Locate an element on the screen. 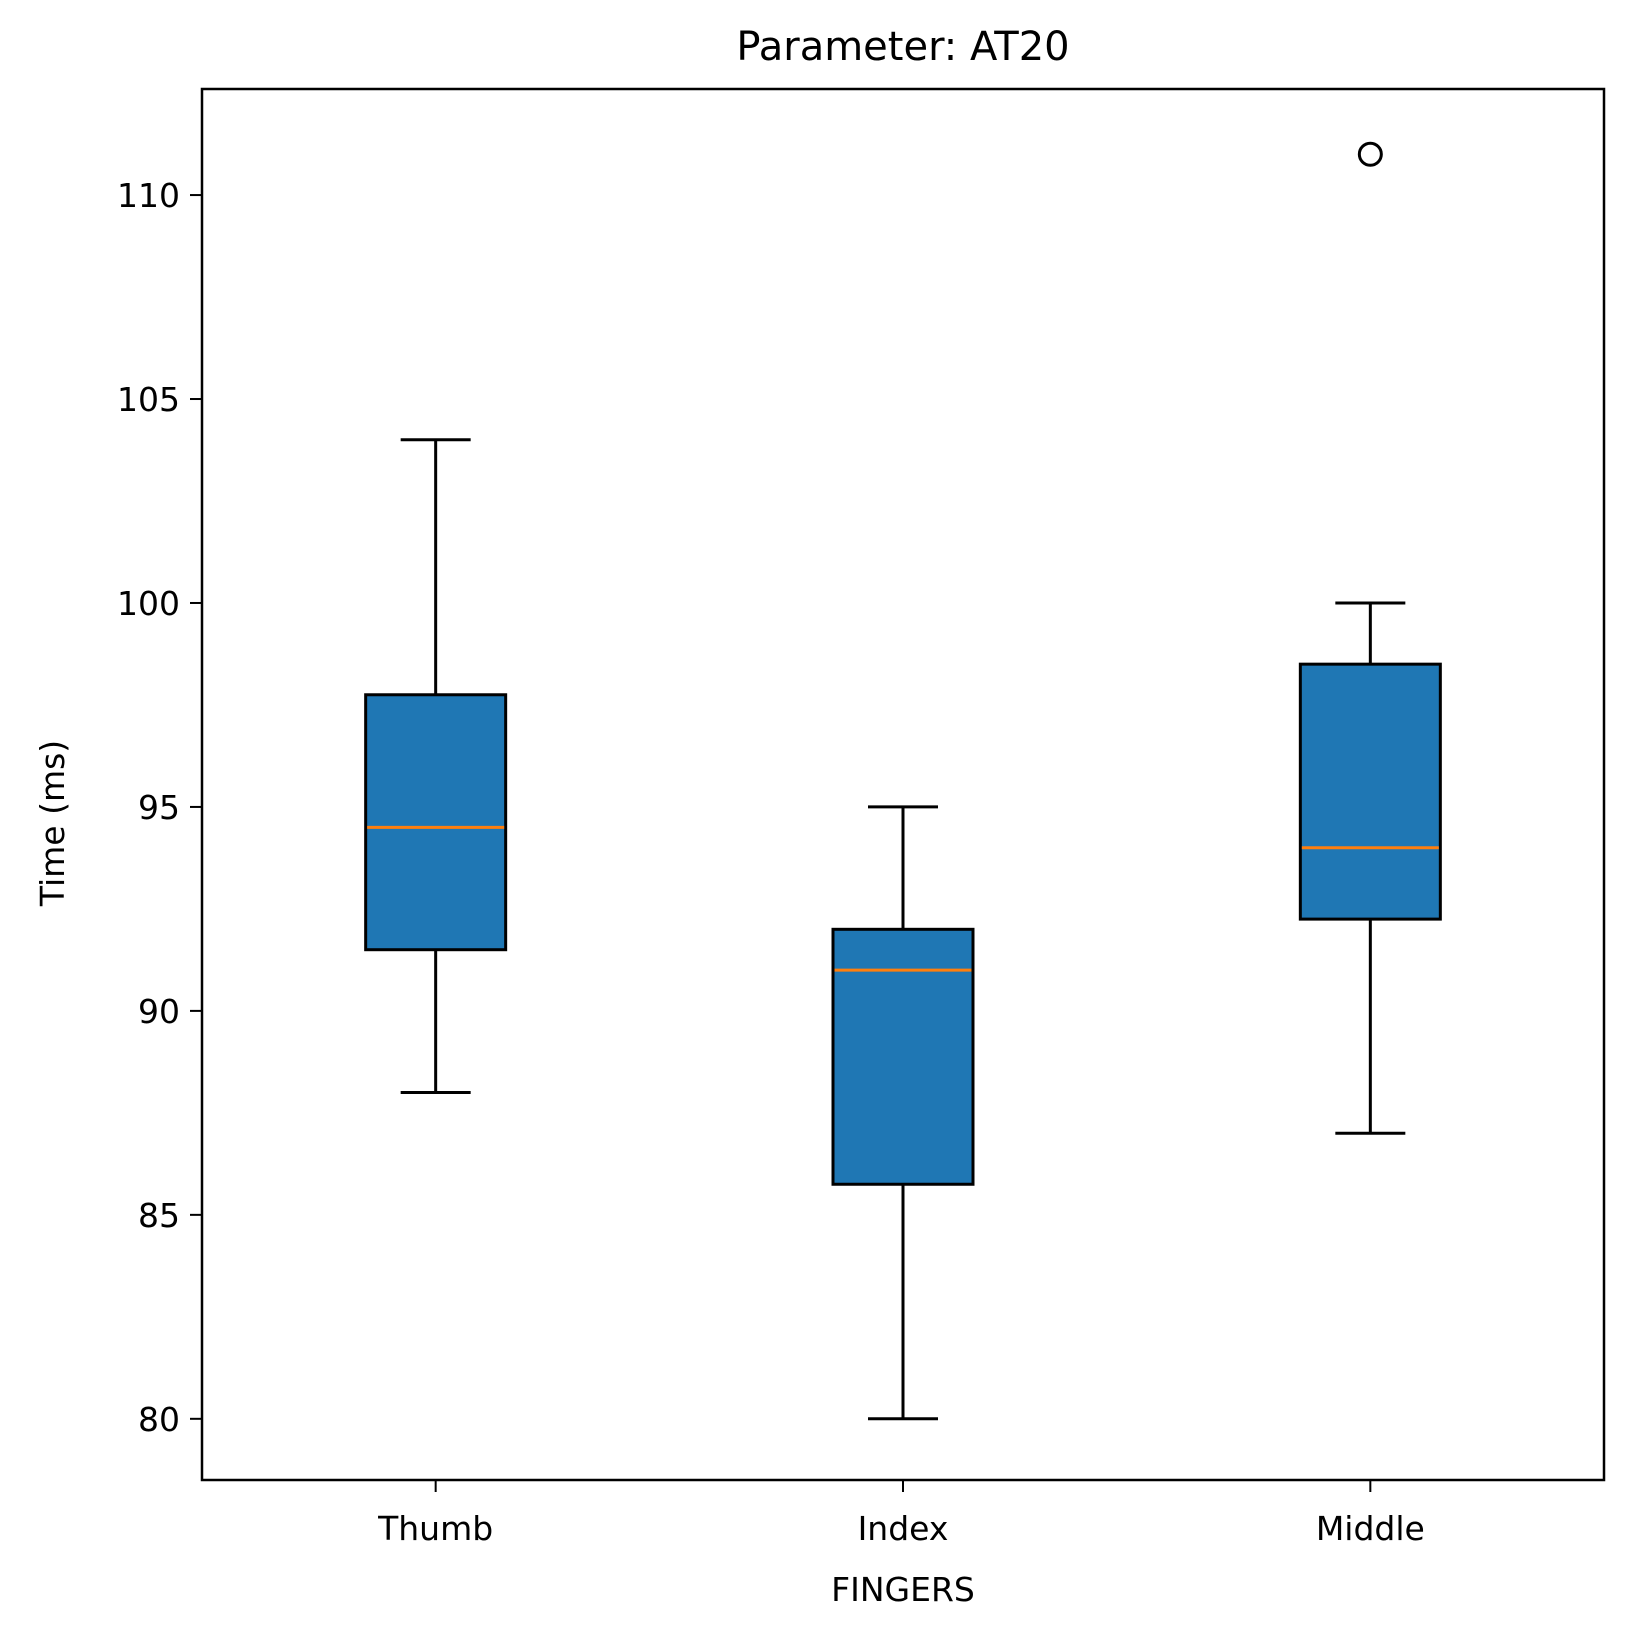 This screenshot has height=1625, width=1625. x-tick-label-middle: Middle is located at coordinates (1370, 1528).